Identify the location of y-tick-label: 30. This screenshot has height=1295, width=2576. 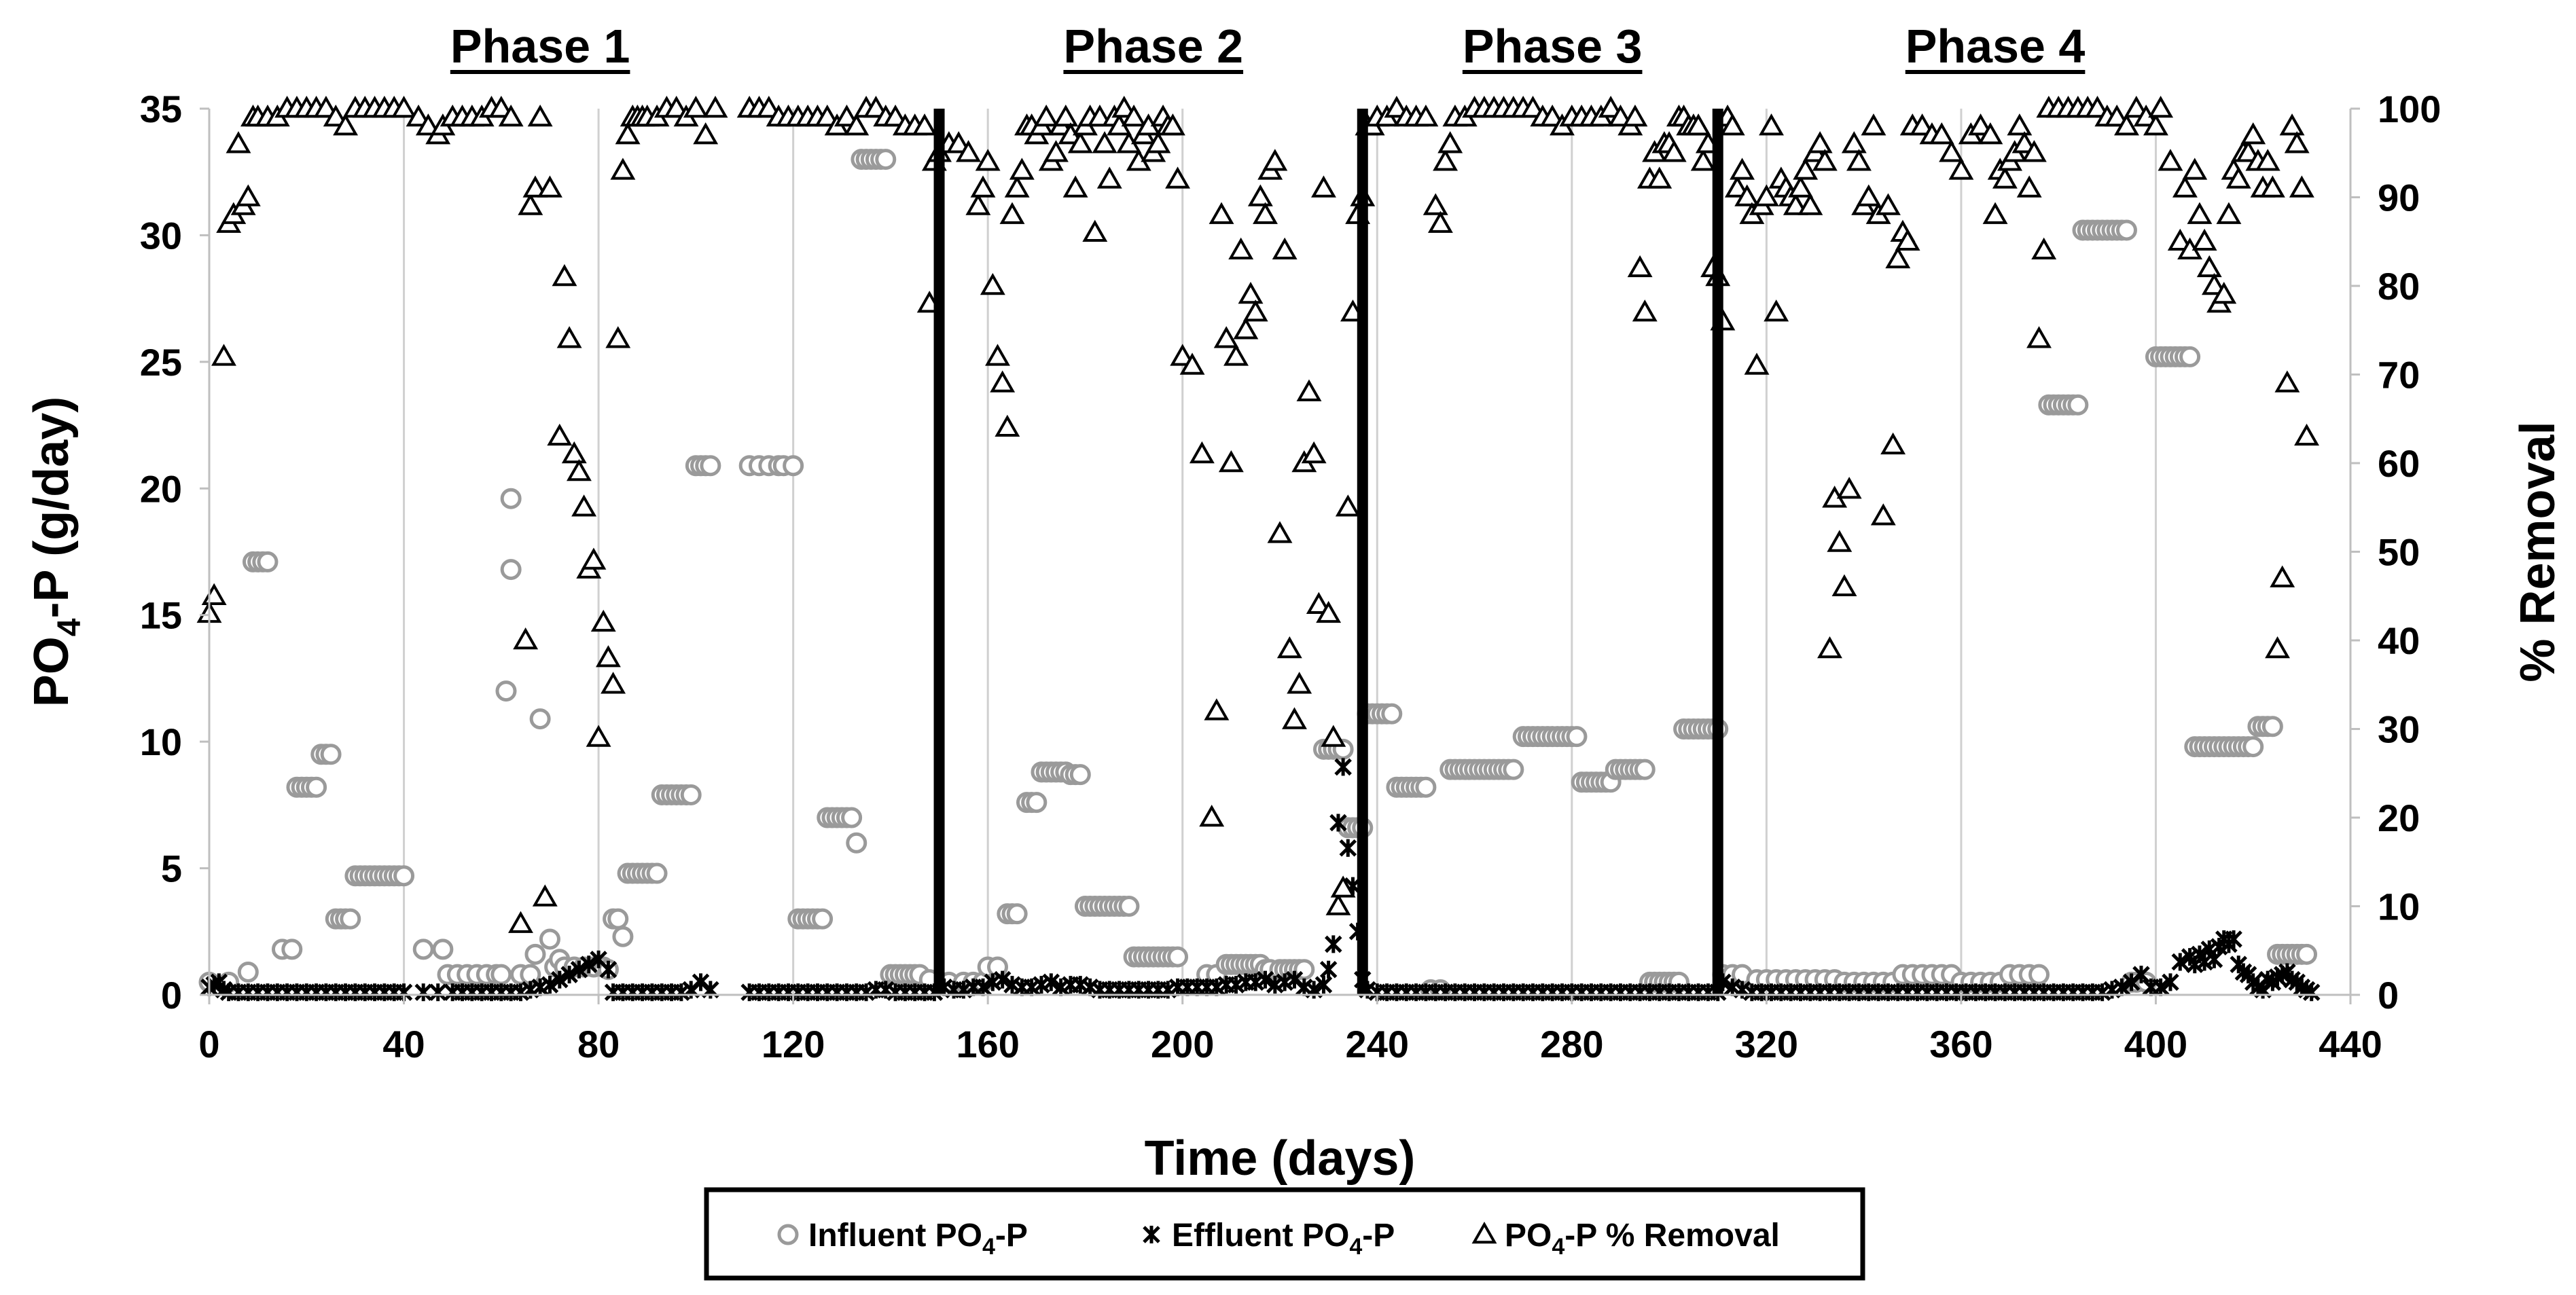
(161, 235).